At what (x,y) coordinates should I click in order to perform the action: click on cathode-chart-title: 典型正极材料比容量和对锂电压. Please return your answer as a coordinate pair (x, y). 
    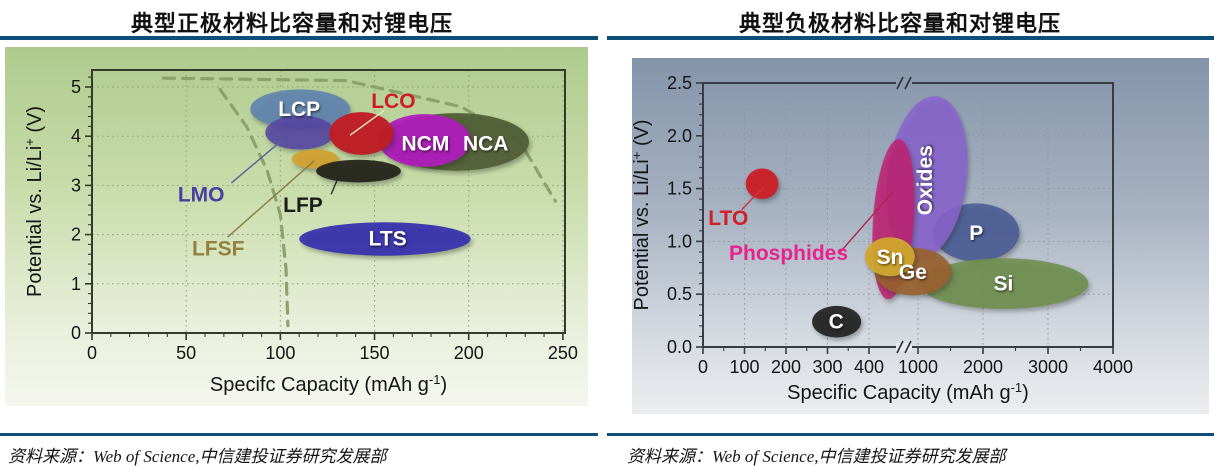
    Looking at the image, I should click on (291, 23).